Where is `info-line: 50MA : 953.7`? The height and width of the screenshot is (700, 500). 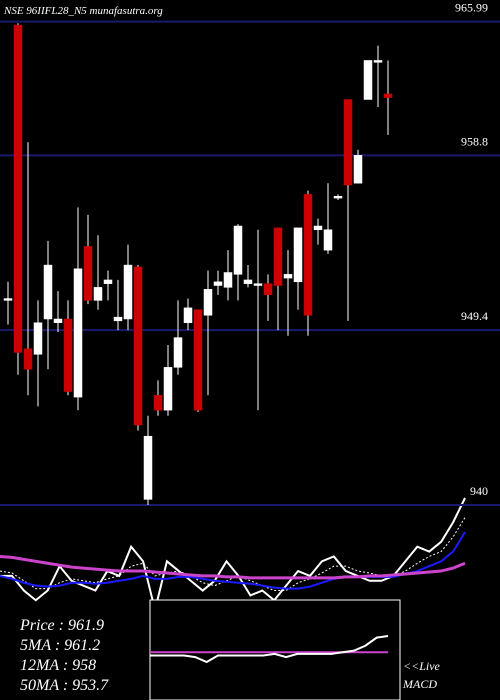 info-line: 50MA : 953.7 is located at coordinates (64, 685).